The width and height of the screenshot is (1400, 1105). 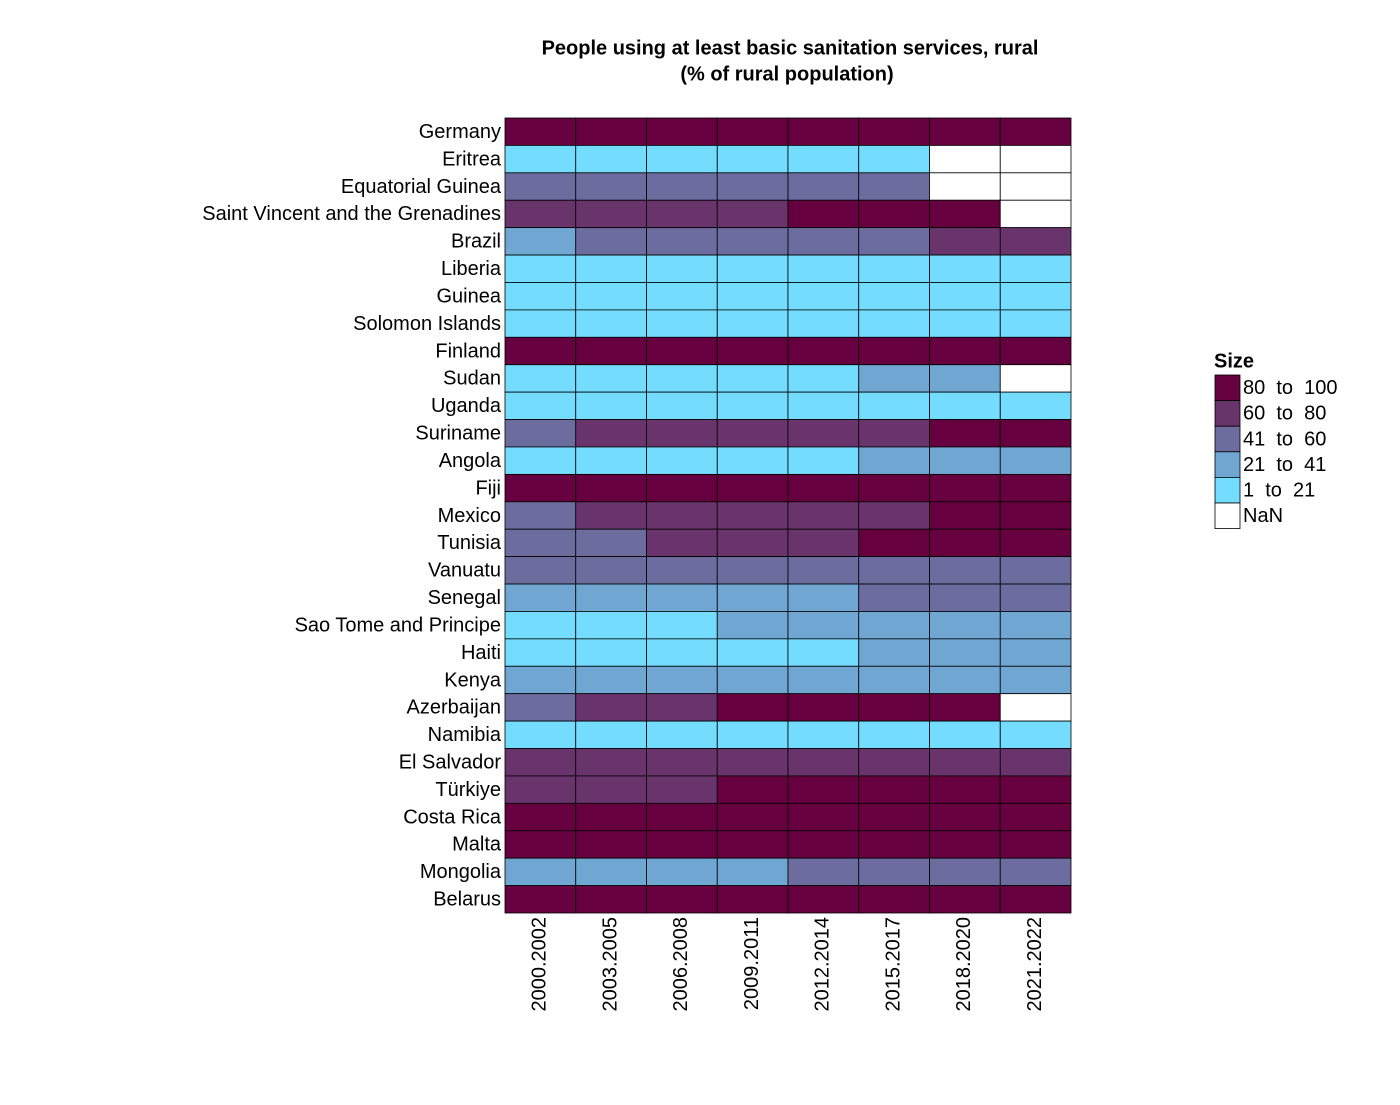 I want to click on legend-label: 60 to 80, so click(x=1284, y=414).